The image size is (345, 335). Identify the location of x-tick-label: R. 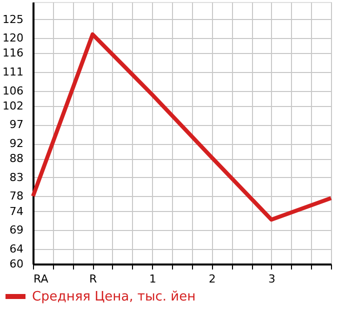
(93, 279).